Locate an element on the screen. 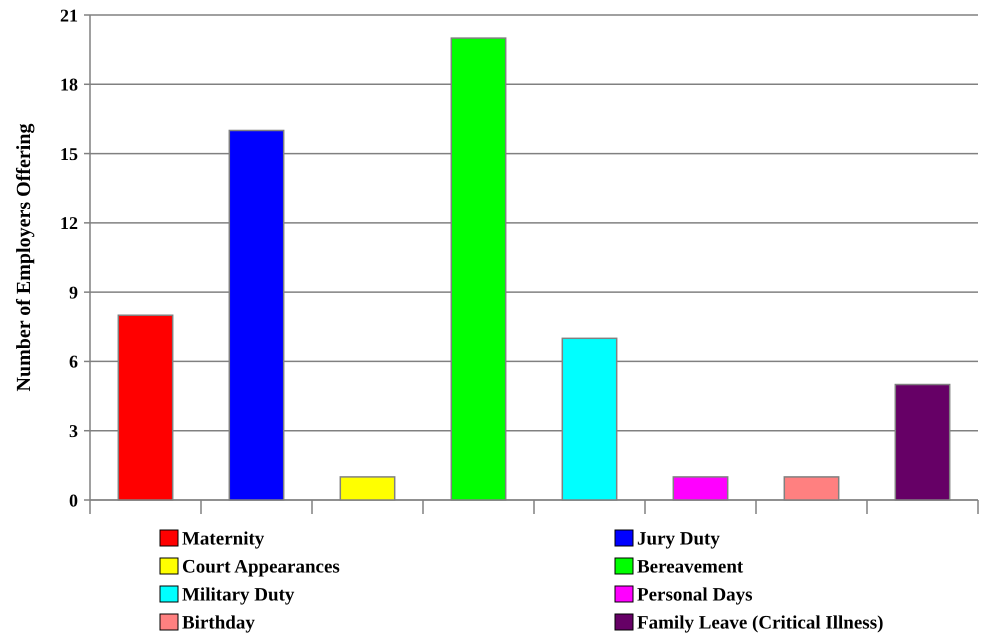 The width and height of the screenshot is (983, 638). legend-label: Birthday is located at coordinates (219, 623).